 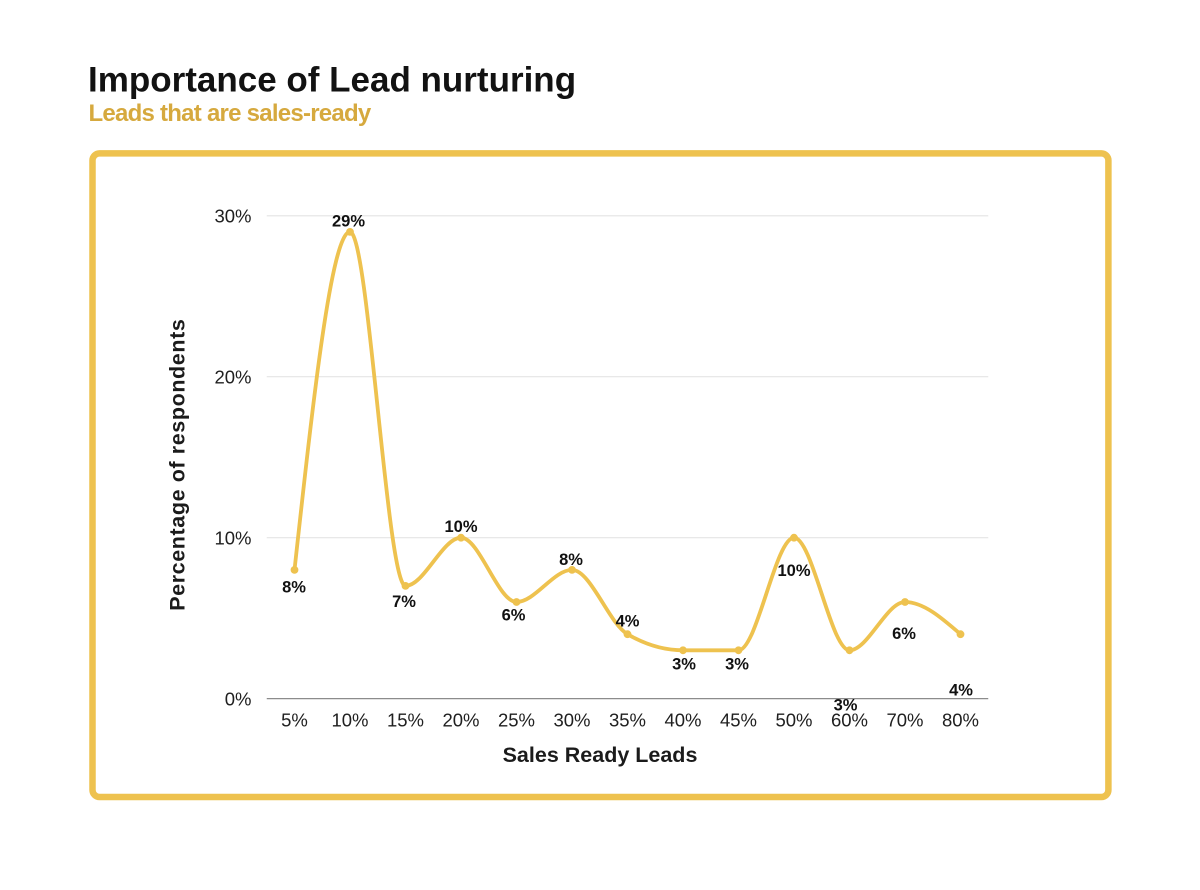 What do you see at coordinates (332, 80) in the screenshot?
I see `svg-text: Importance of Lead nurturing` at bounding box center [332, 80].